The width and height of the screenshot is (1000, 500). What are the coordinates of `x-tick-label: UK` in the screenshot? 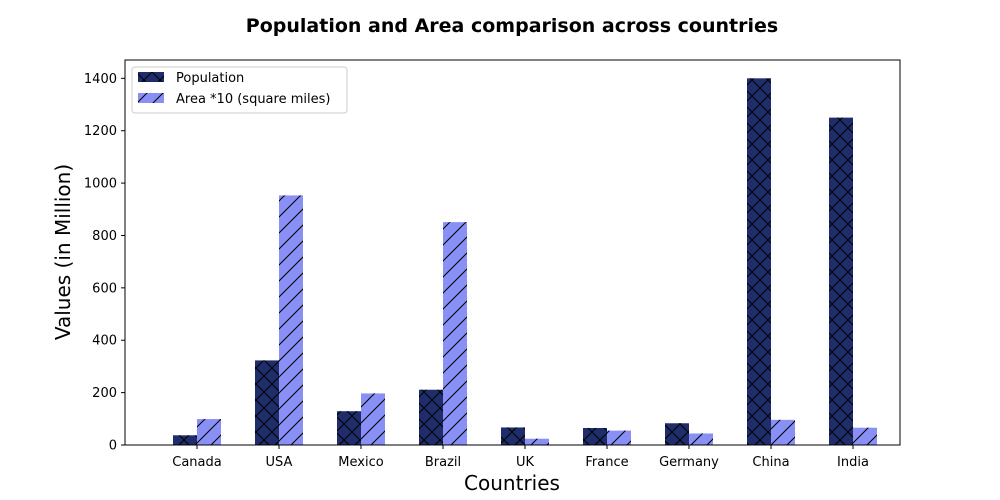 It's located at (525, 462).